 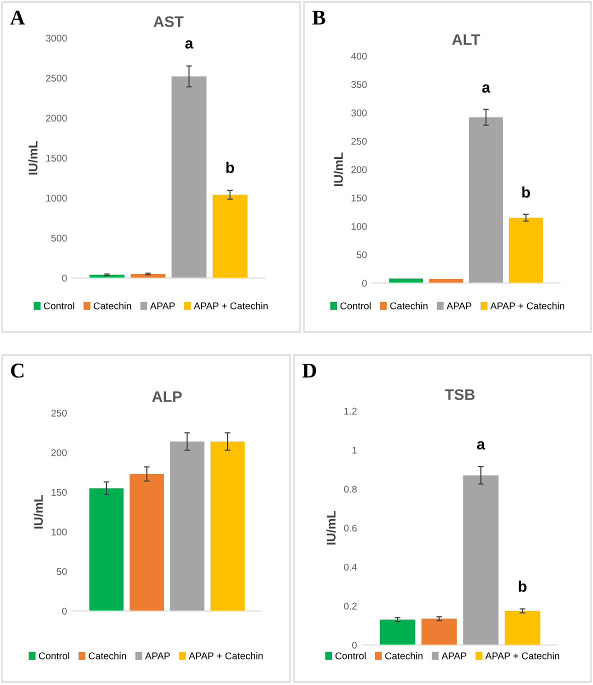 What do you see at coordinates (17, 371) in the screenshot?
I see `text: C` at bounding box center [17, 371].